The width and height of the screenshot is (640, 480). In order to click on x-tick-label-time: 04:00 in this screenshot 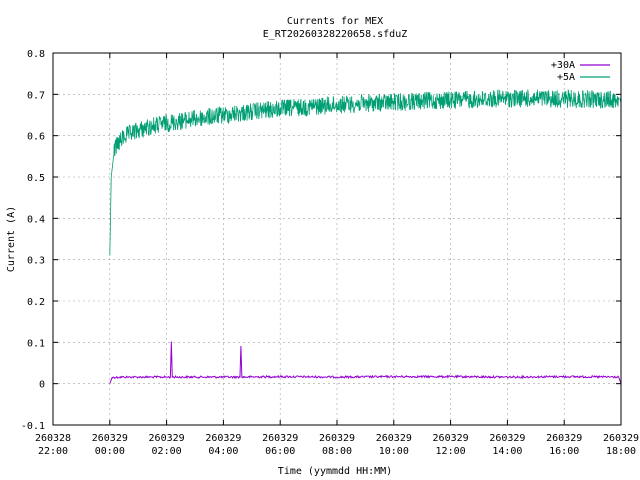, I will do `click(223, 451)`.